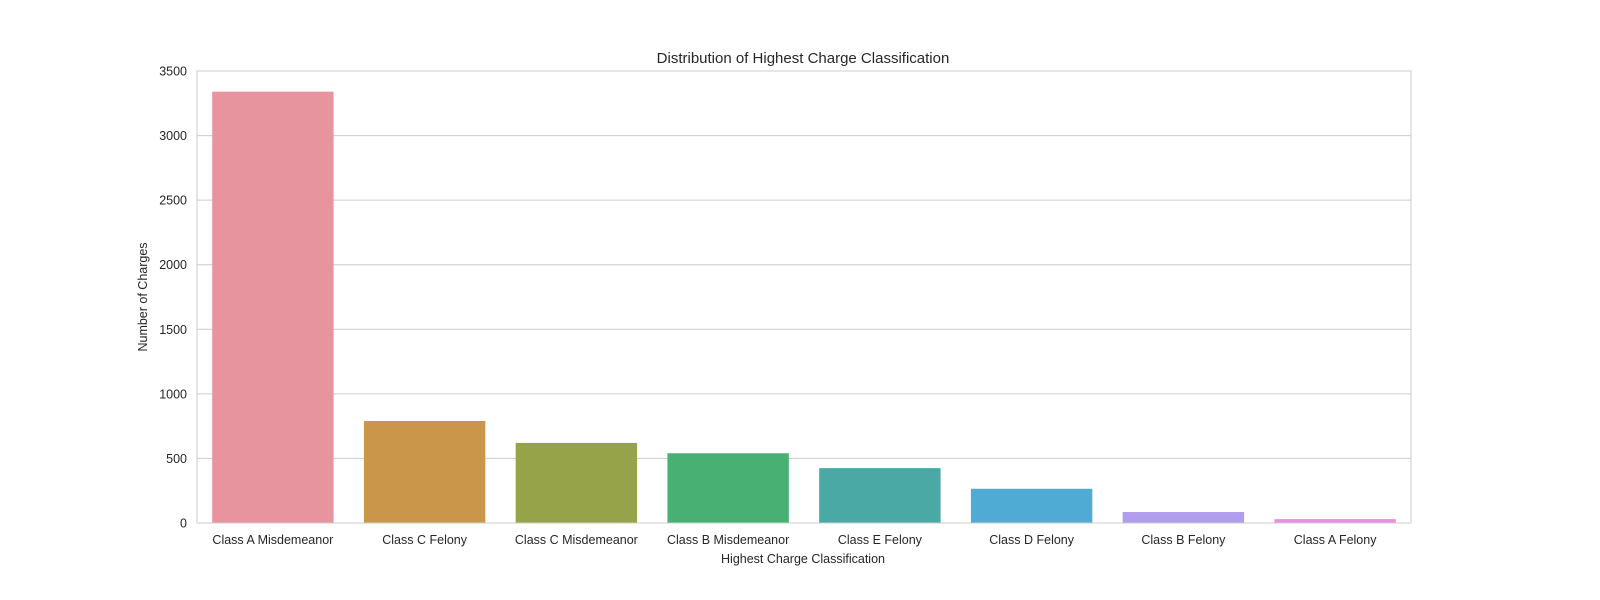  I want to click on x-tick-label: Class B Felony, so click(1183, 540).